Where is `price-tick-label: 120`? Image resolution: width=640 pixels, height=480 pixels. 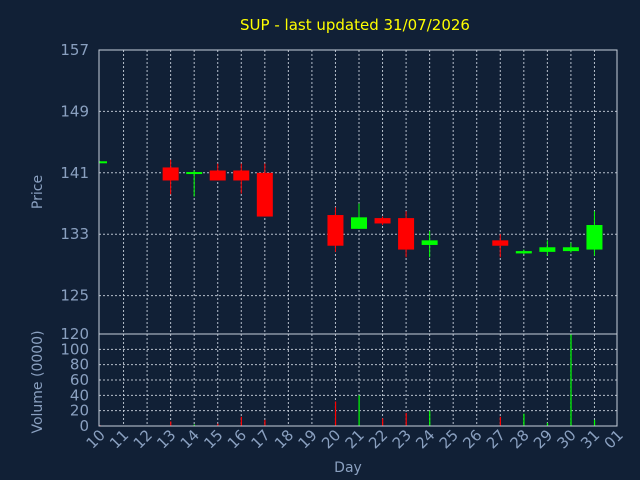
price-tick-label: 120 is located at coordinates (74, 334).